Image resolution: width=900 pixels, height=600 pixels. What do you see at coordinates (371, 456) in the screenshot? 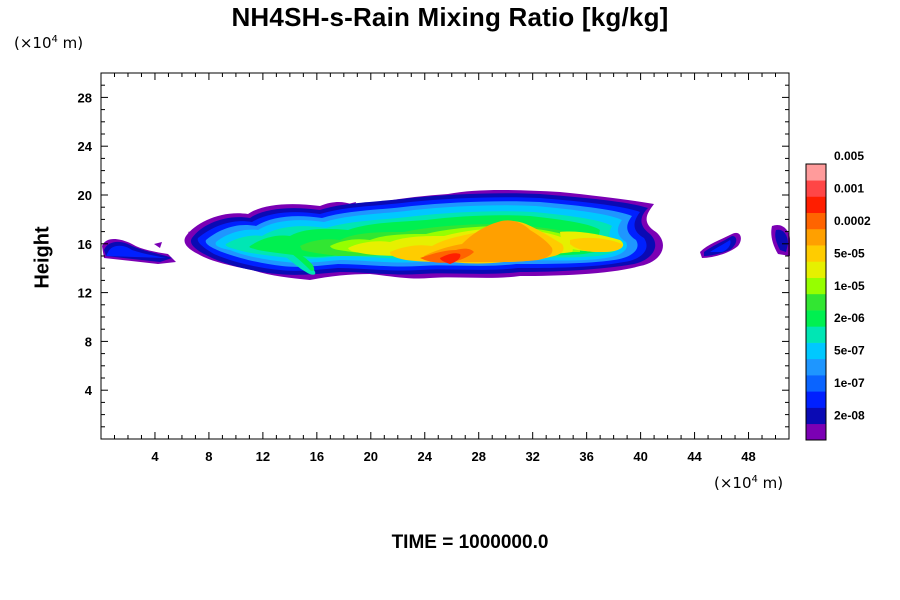
I see `x-tick-label: 20` at bounding box center [371, 456].